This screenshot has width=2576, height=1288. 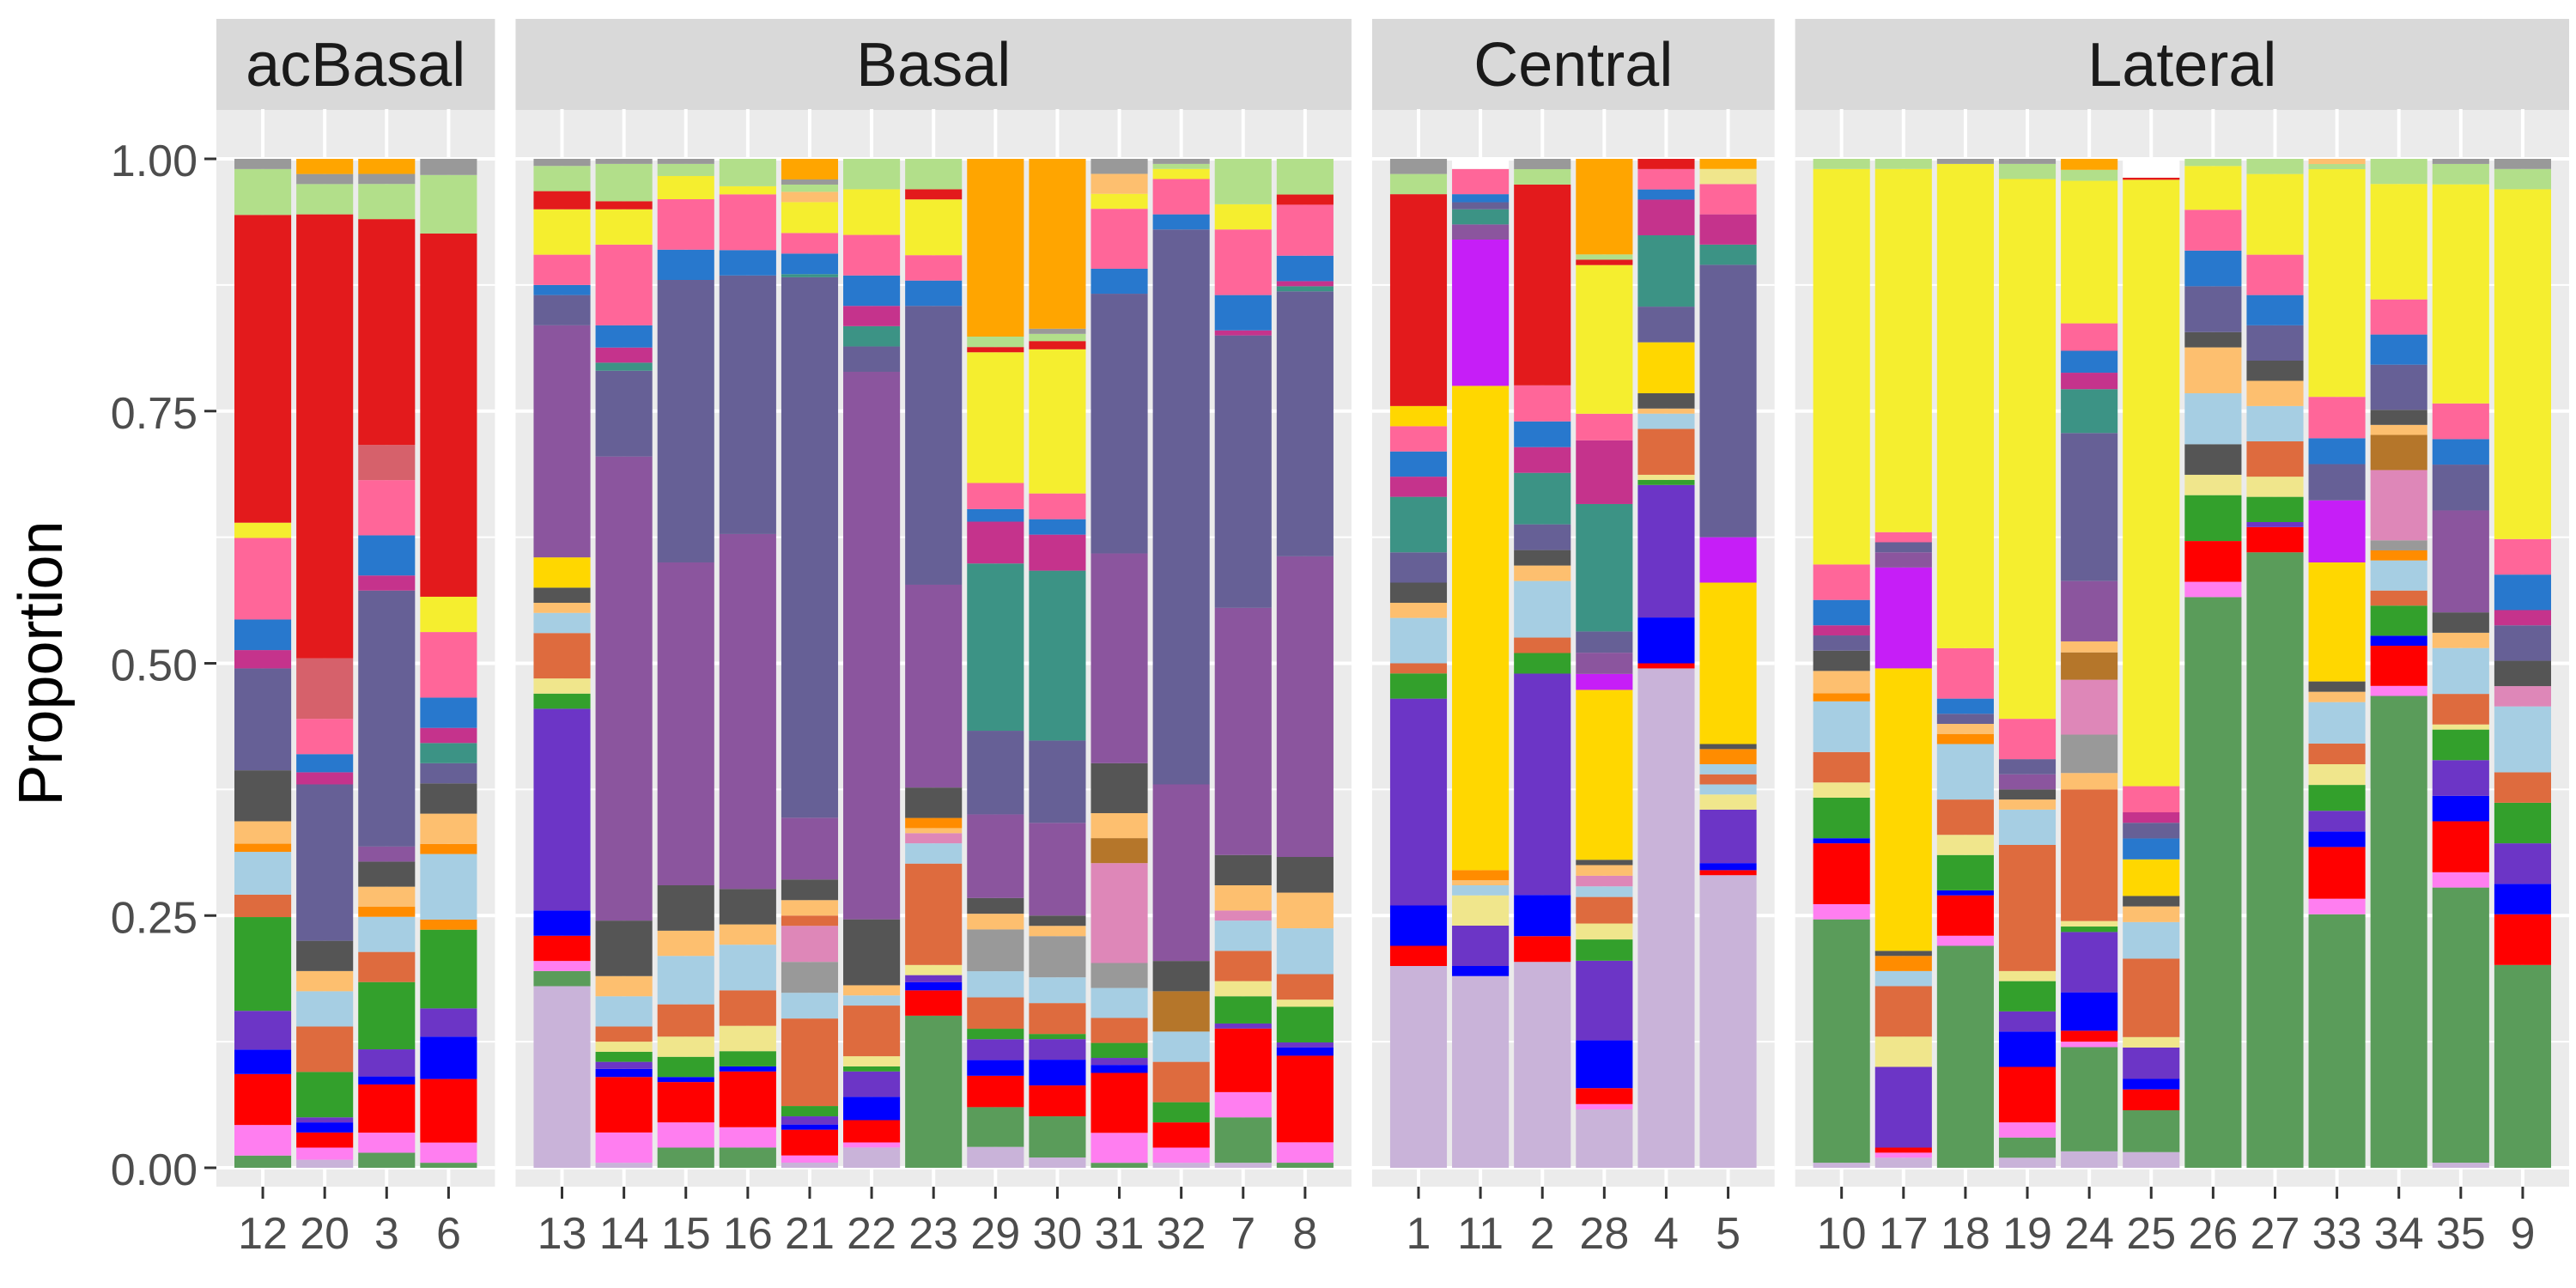 What do you see at coordinates (355, 639) in the screenshot?
I see `facet-panel-acbasal: acBasal 12 20 3 6` at bounding box center [355, 639].